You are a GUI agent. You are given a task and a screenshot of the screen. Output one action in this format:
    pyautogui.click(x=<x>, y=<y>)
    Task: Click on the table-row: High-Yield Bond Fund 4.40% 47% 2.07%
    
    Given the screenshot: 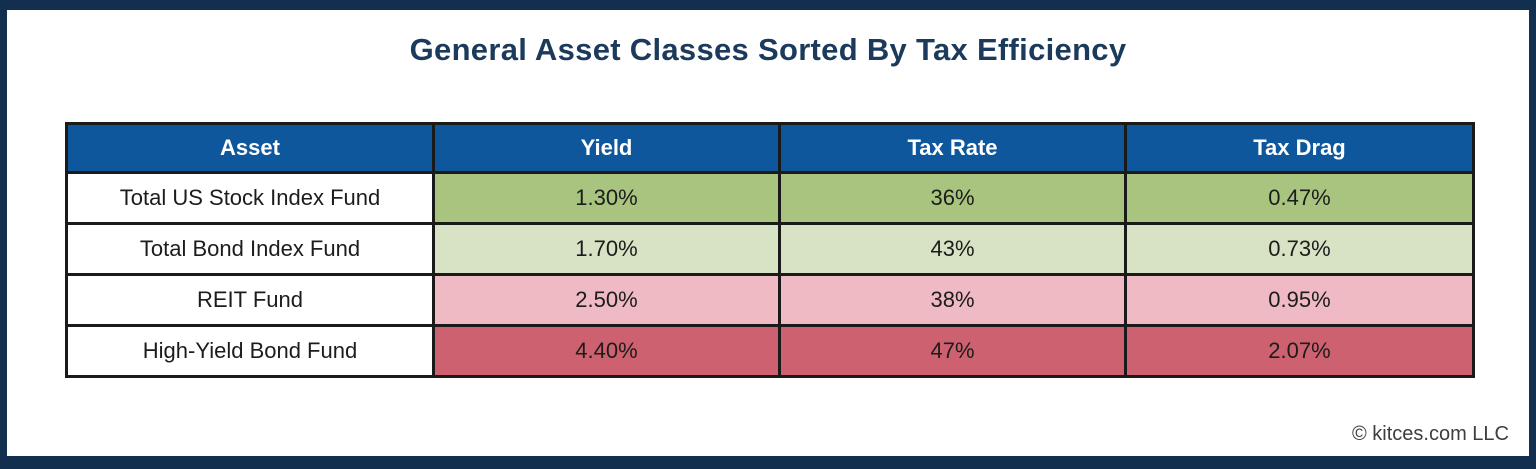 What is the action you would take?
    pyautogui.click(x=770, y=351)
    